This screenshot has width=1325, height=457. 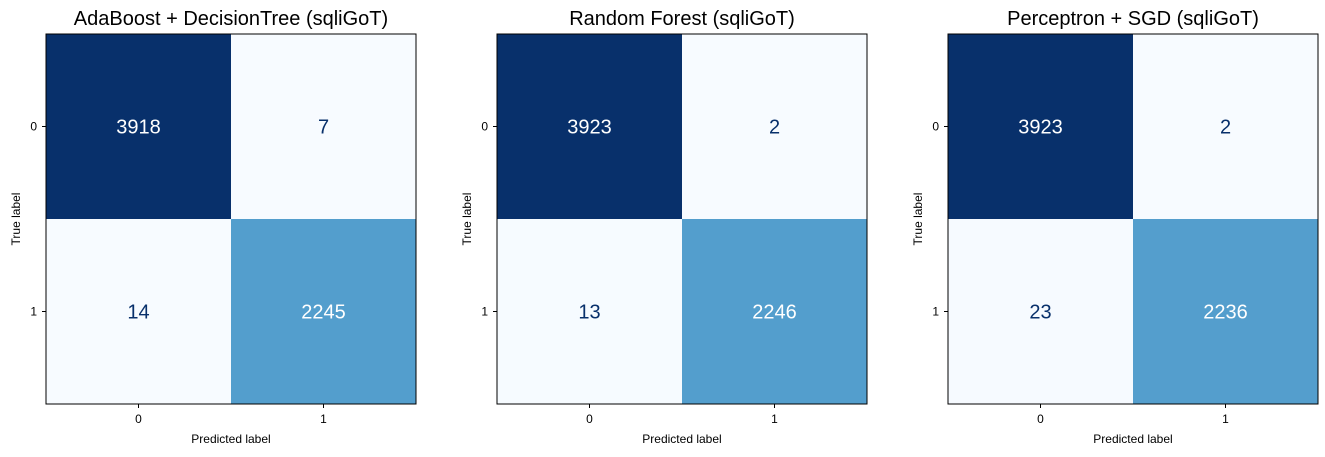 I want to click on cell-value-label: 7, so click(x=323, y=128).